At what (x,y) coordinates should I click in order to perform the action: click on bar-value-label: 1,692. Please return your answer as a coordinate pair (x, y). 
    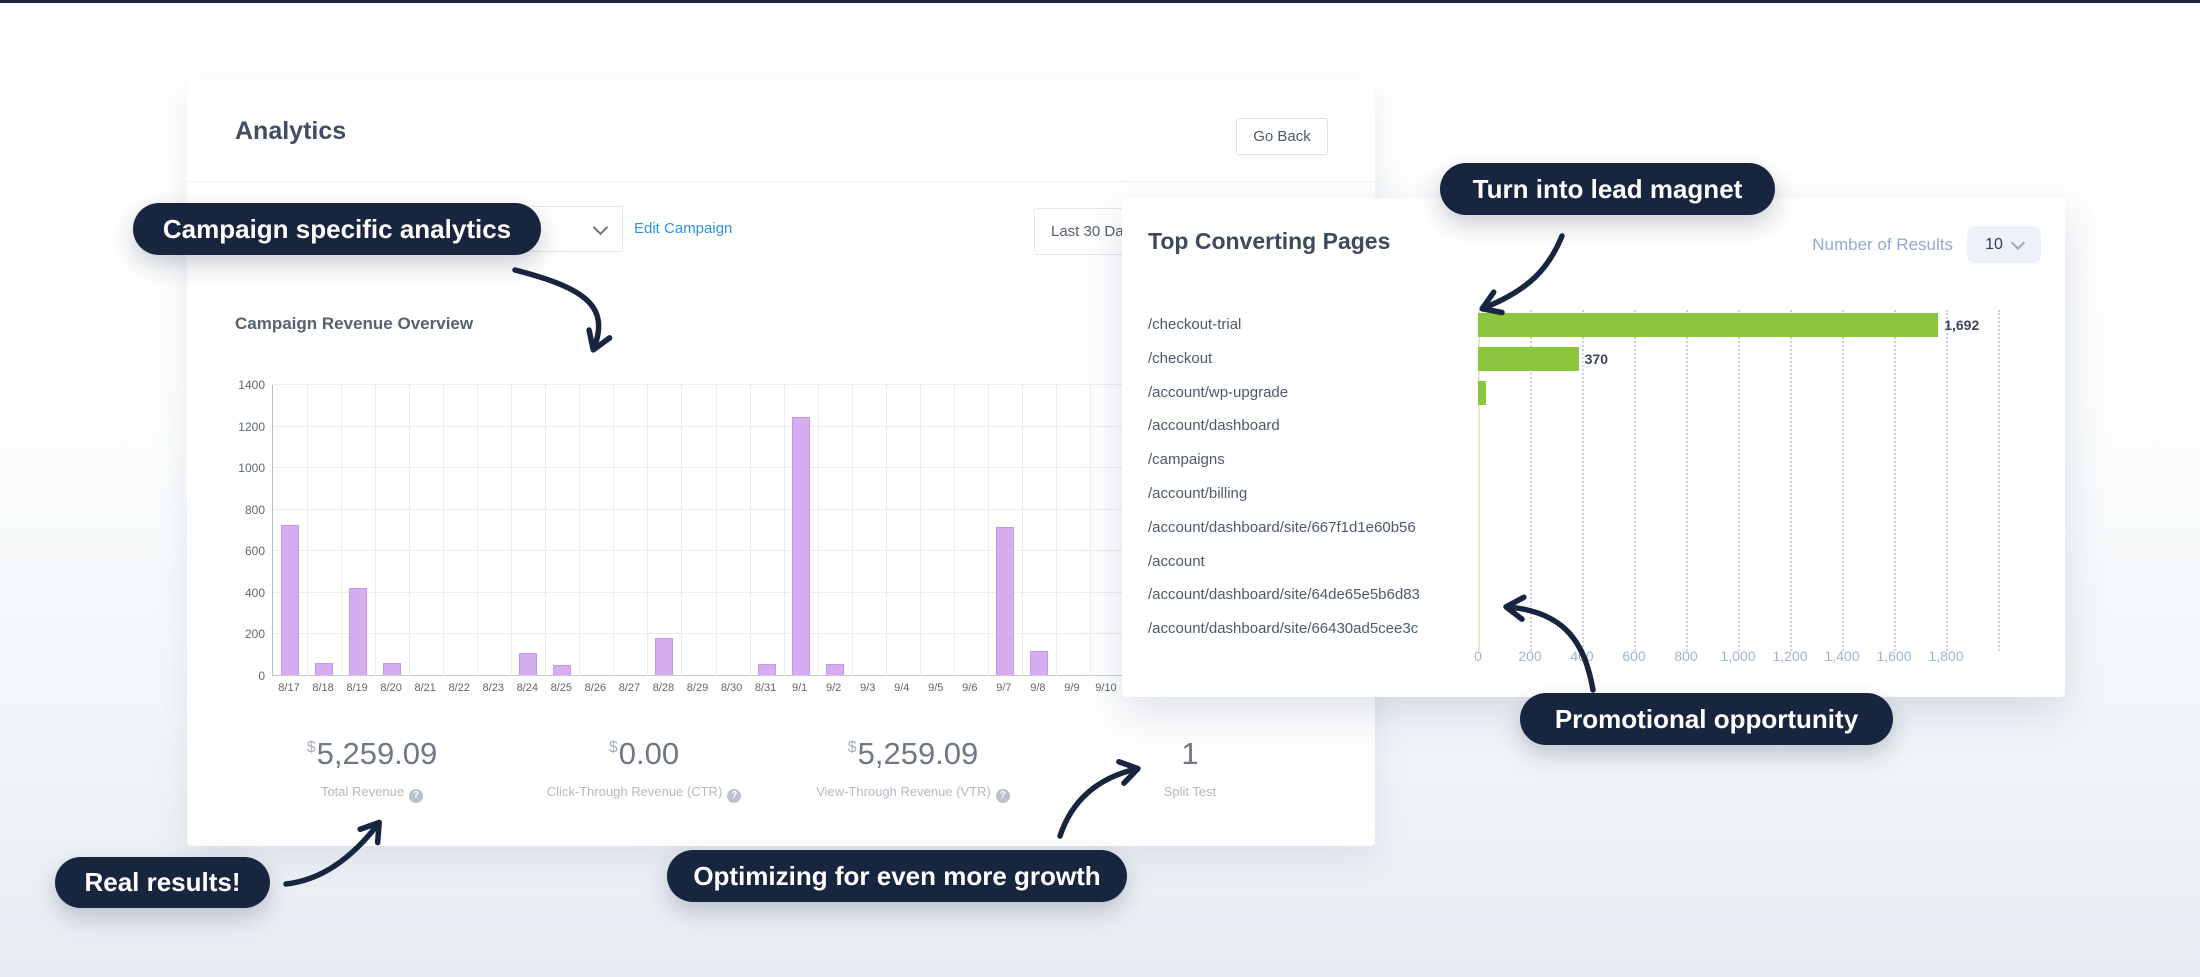
    Looking at the image, I should click on (1962, 325).